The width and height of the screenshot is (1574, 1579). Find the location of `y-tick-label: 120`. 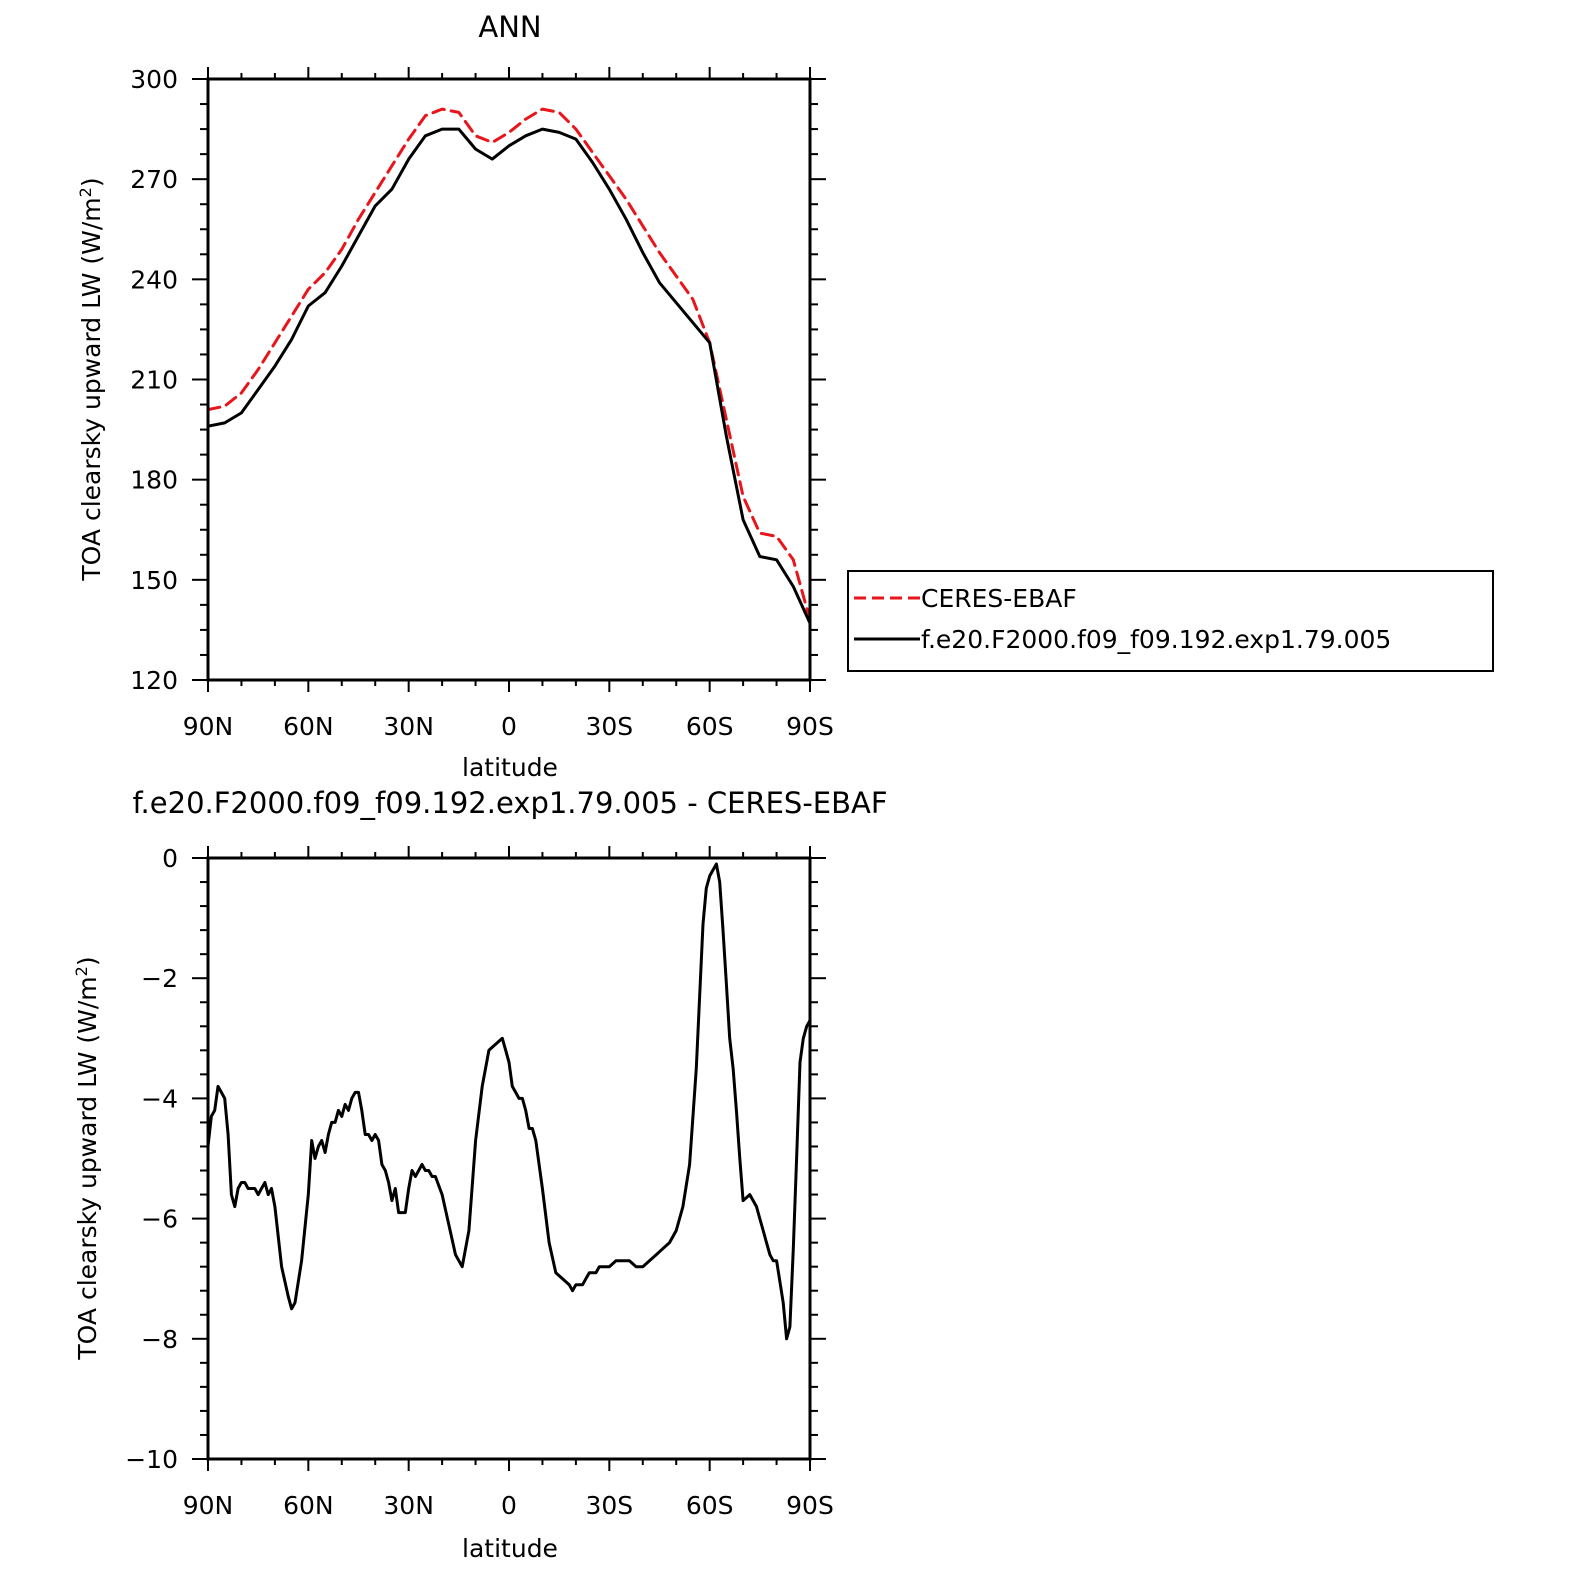

y-tick-label: 120 is located at coordinates (154, 680).